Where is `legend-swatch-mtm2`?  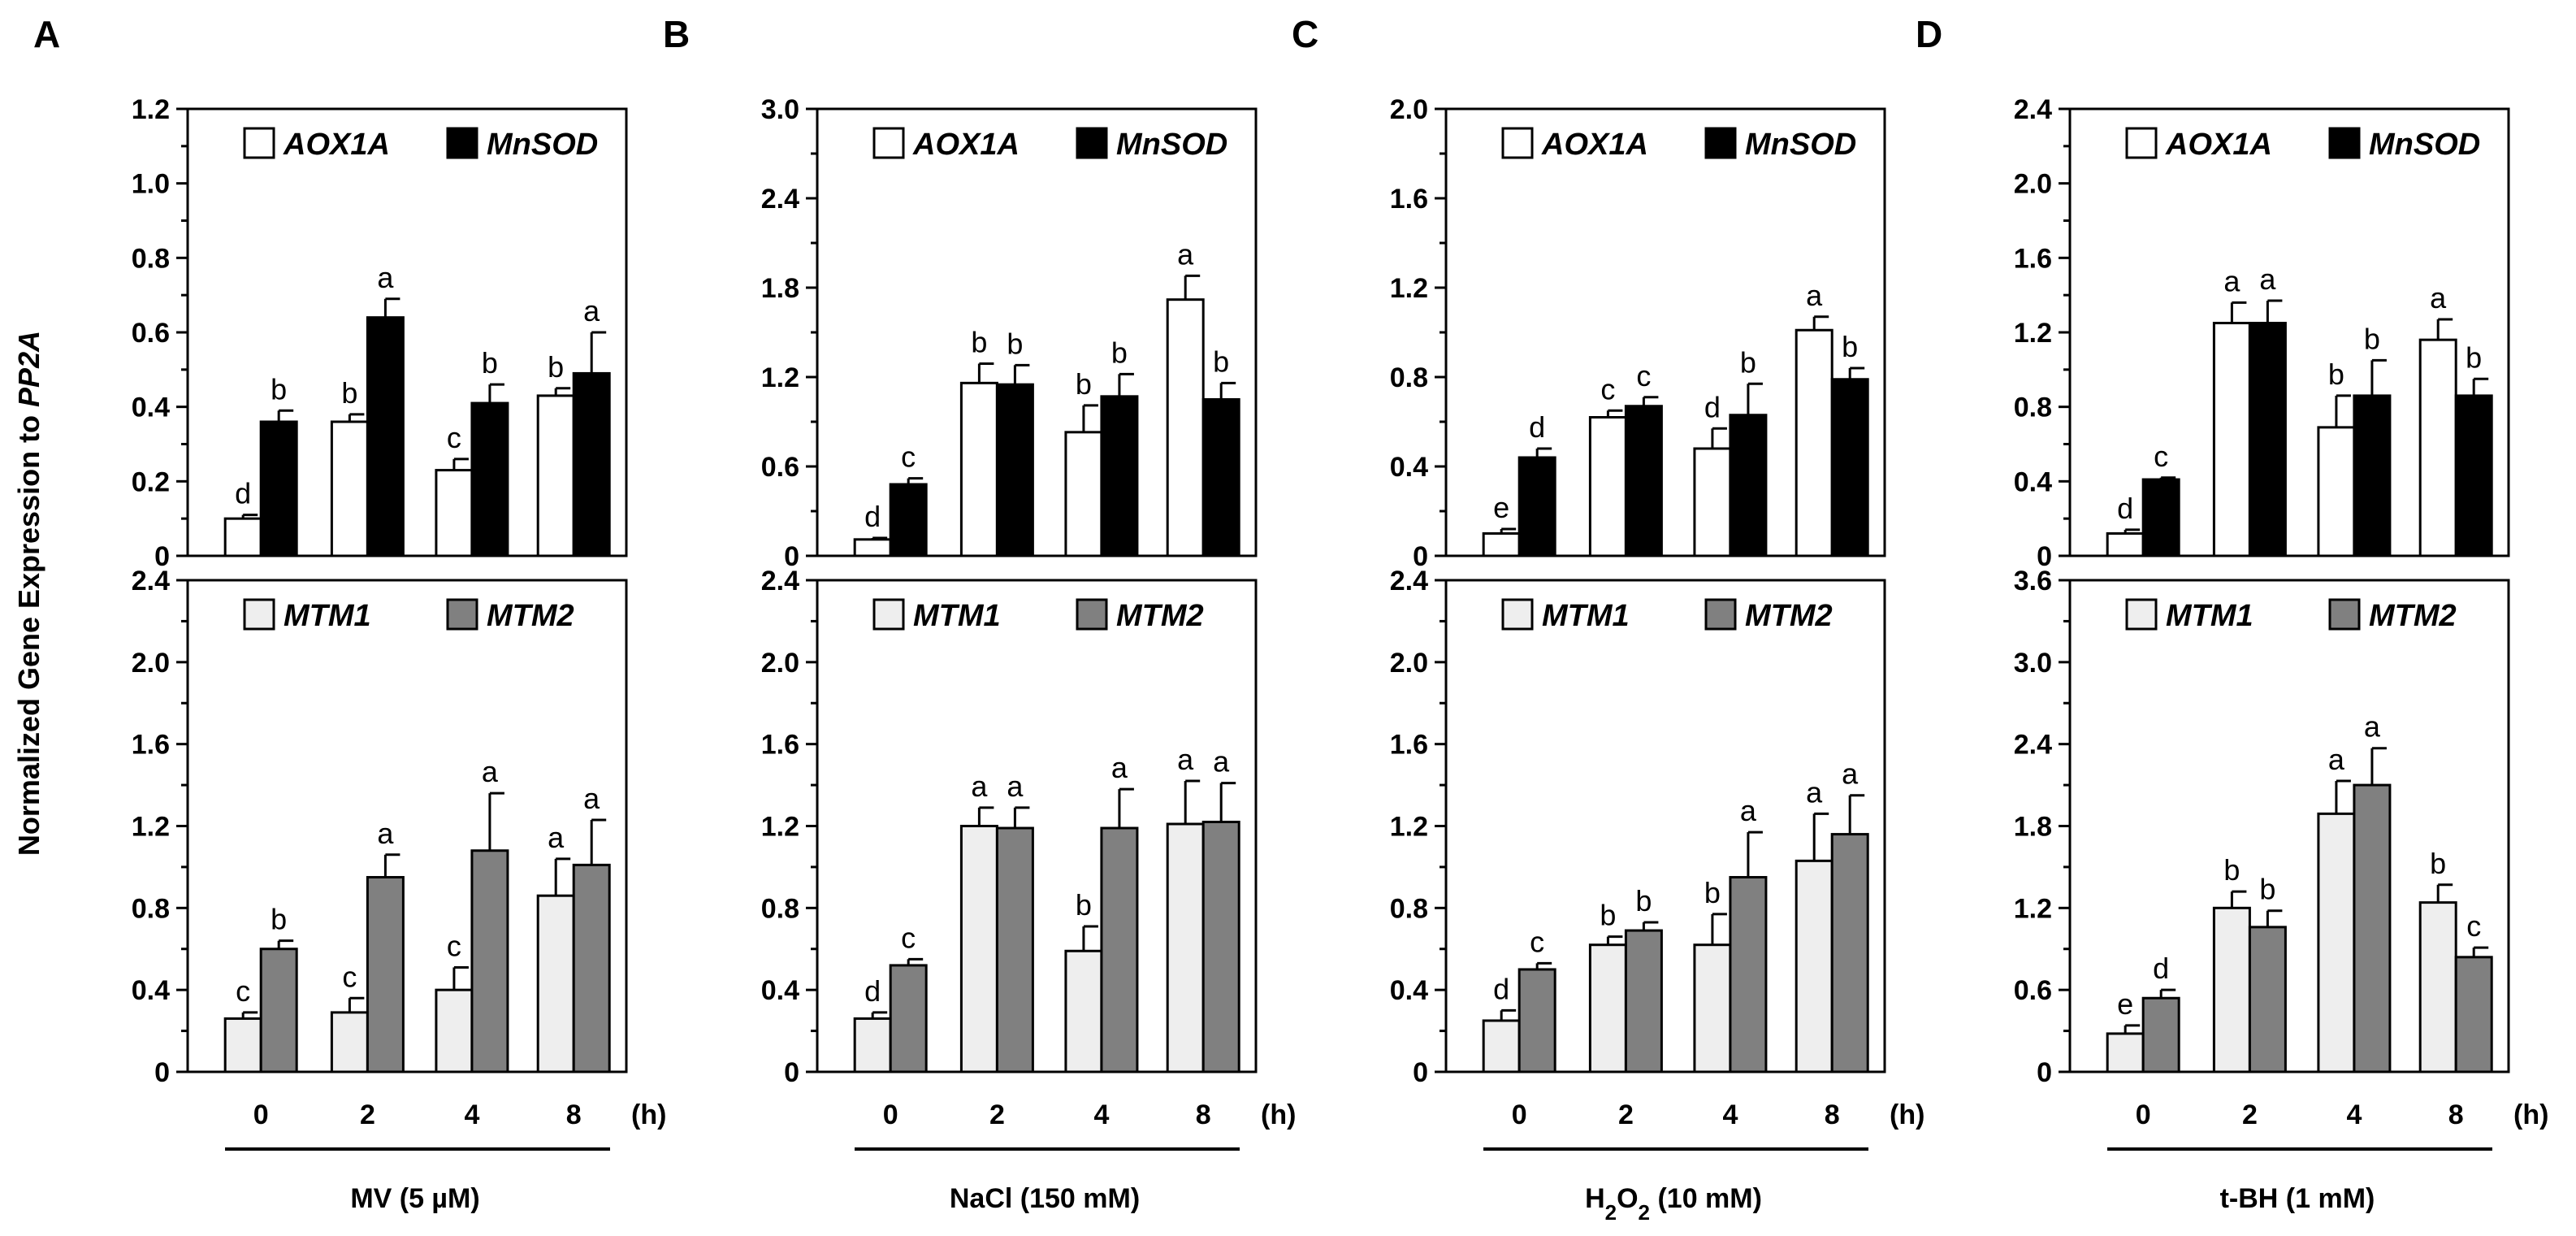
legend-swatch-mtm2 is located at coordinates (2344, 615).